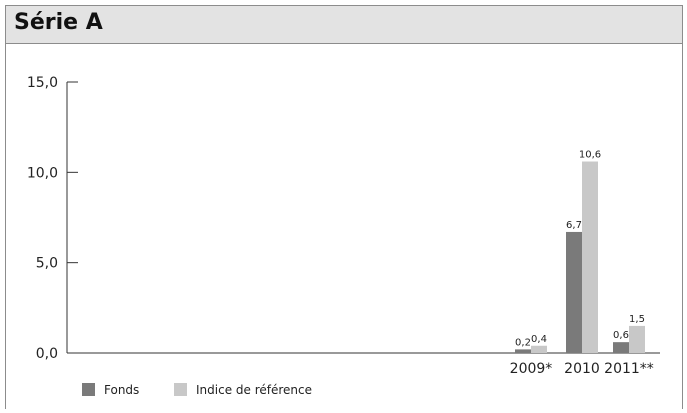 Image resolution: width=687 pixels, height=413 pixels. I want to click on data-label: 1,5, so click(637, 319).